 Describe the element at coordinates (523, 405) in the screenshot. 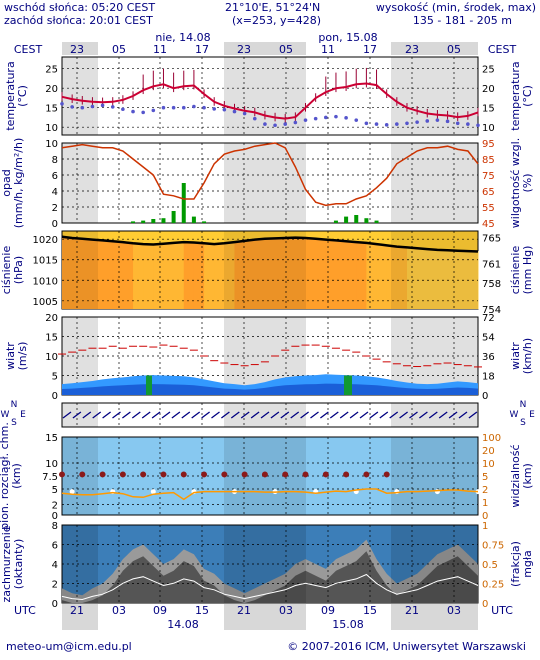

I see `compass-right: N` at that location.